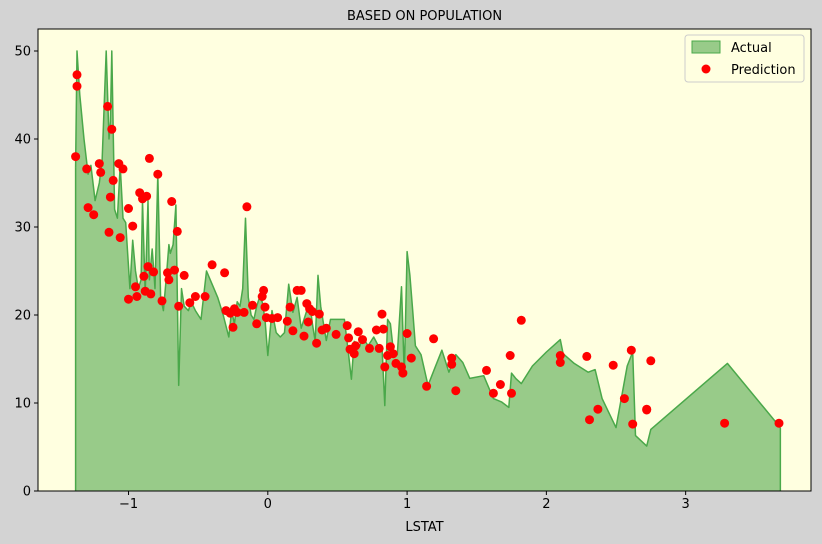 The width and height of the screenshot is (822, 544). Describe the element at coordinates (744, 58) in the screenshot. I see `legend: Actual Prediction` at that location.